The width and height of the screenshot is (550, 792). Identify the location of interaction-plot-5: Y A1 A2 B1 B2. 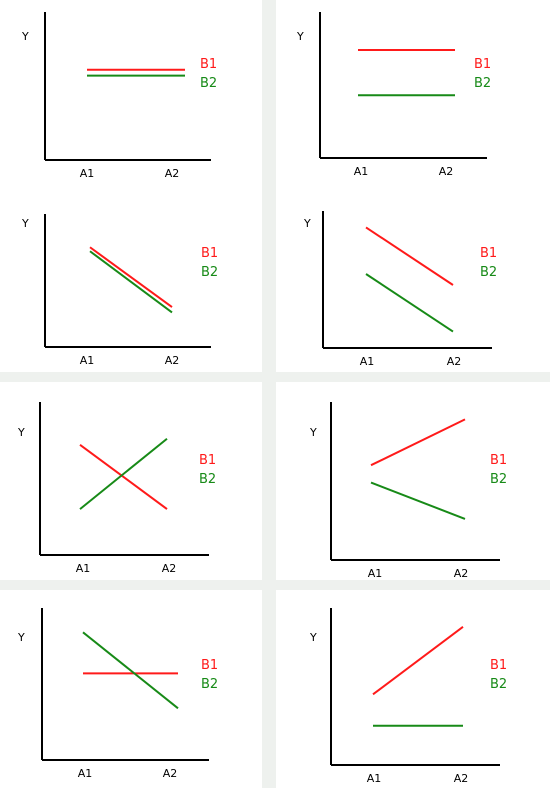
(137, 485).